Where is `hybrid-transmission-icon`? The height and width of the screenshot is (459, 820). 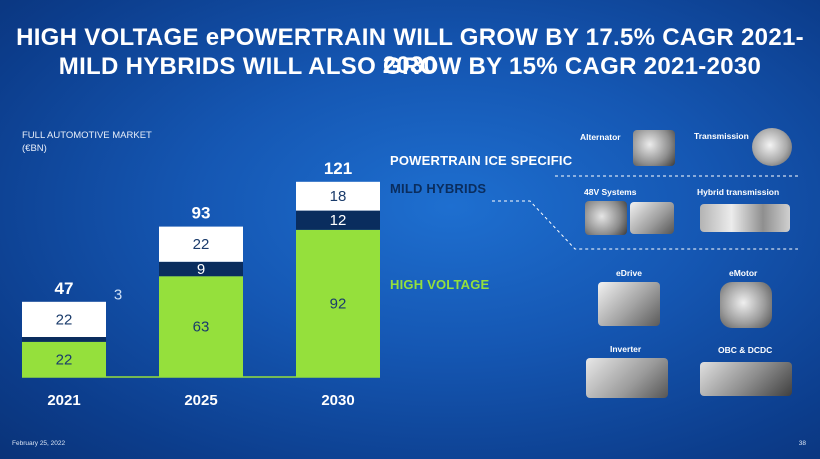 hybrid-transmission-icon is located at coordinates (745, 218).